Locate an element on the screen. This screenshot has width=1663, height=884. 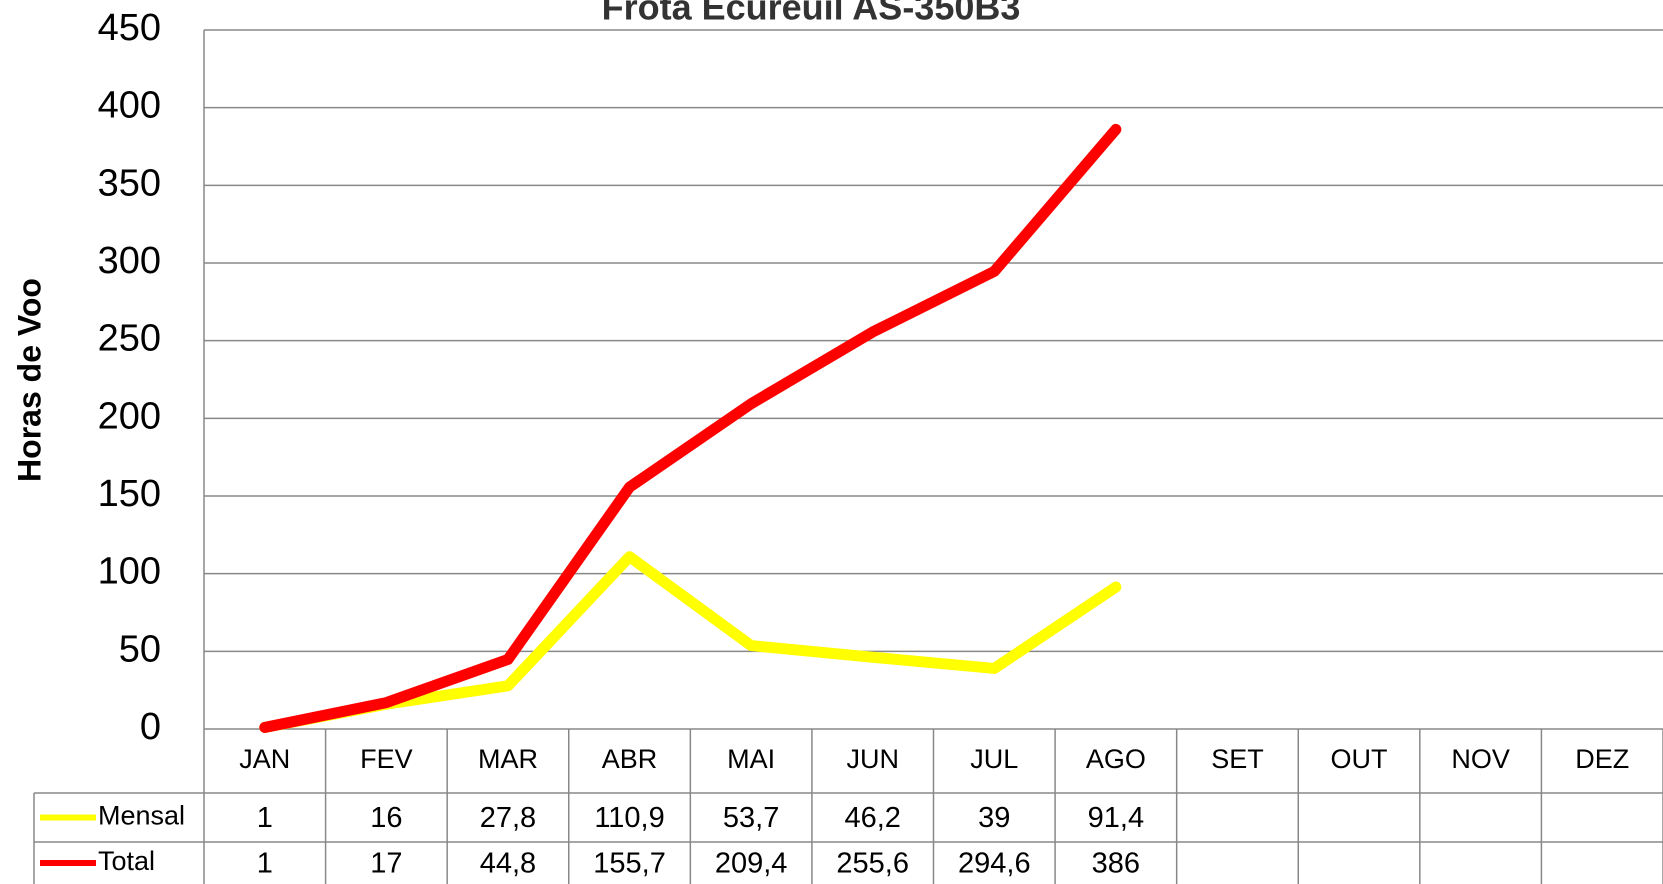
data-table-value: 39 is located at coordinates (994, 818).